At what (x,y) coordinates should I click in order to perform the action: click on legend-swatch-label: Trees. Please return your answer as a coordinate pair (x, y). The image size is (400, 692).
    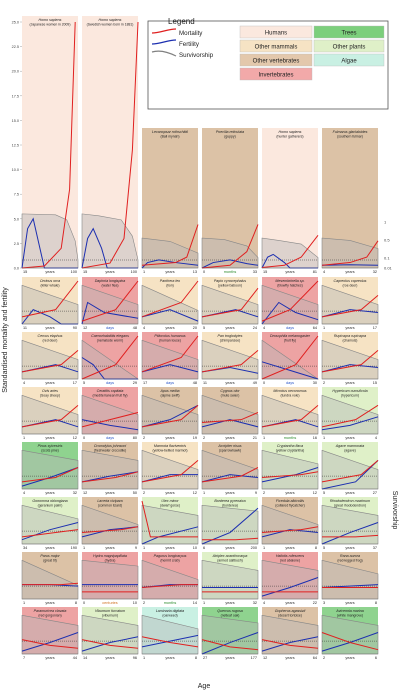
    Looking at the image, I should click on (348, 34).